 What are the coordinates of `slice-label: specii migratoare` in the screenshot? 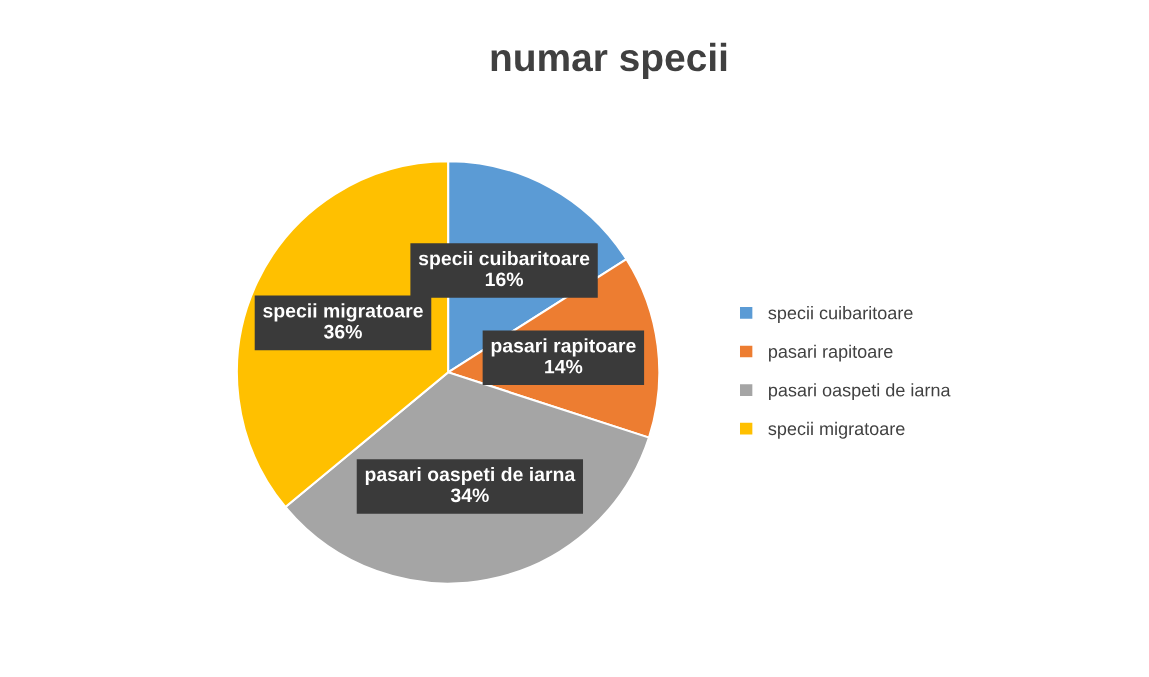 It's located at (343, 312).